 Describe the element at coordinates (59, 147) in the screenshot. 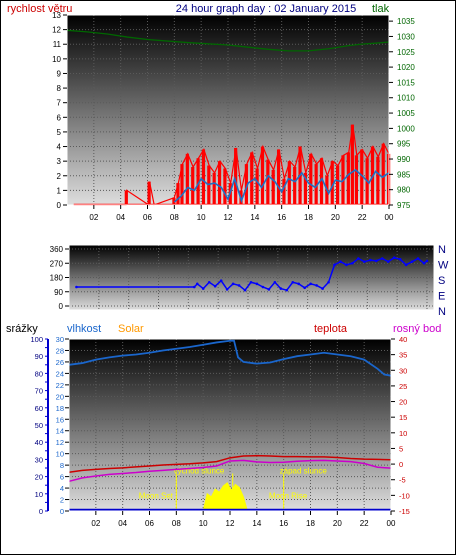

I see `wind-tick-label: 4` at that location.